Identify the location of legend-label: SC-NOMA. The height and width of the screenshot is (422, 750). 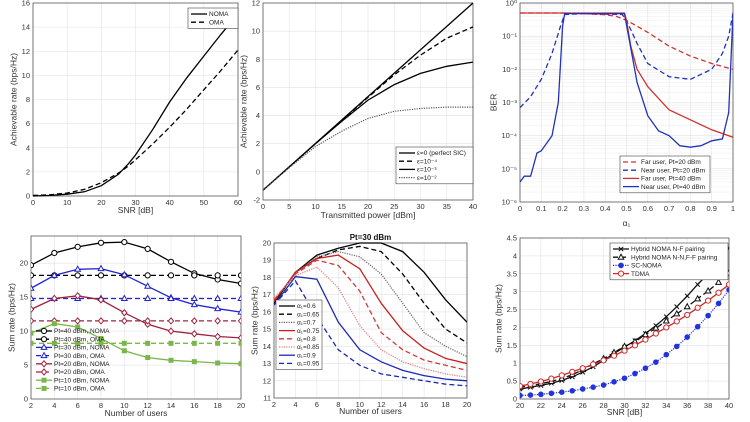
(646, 266).